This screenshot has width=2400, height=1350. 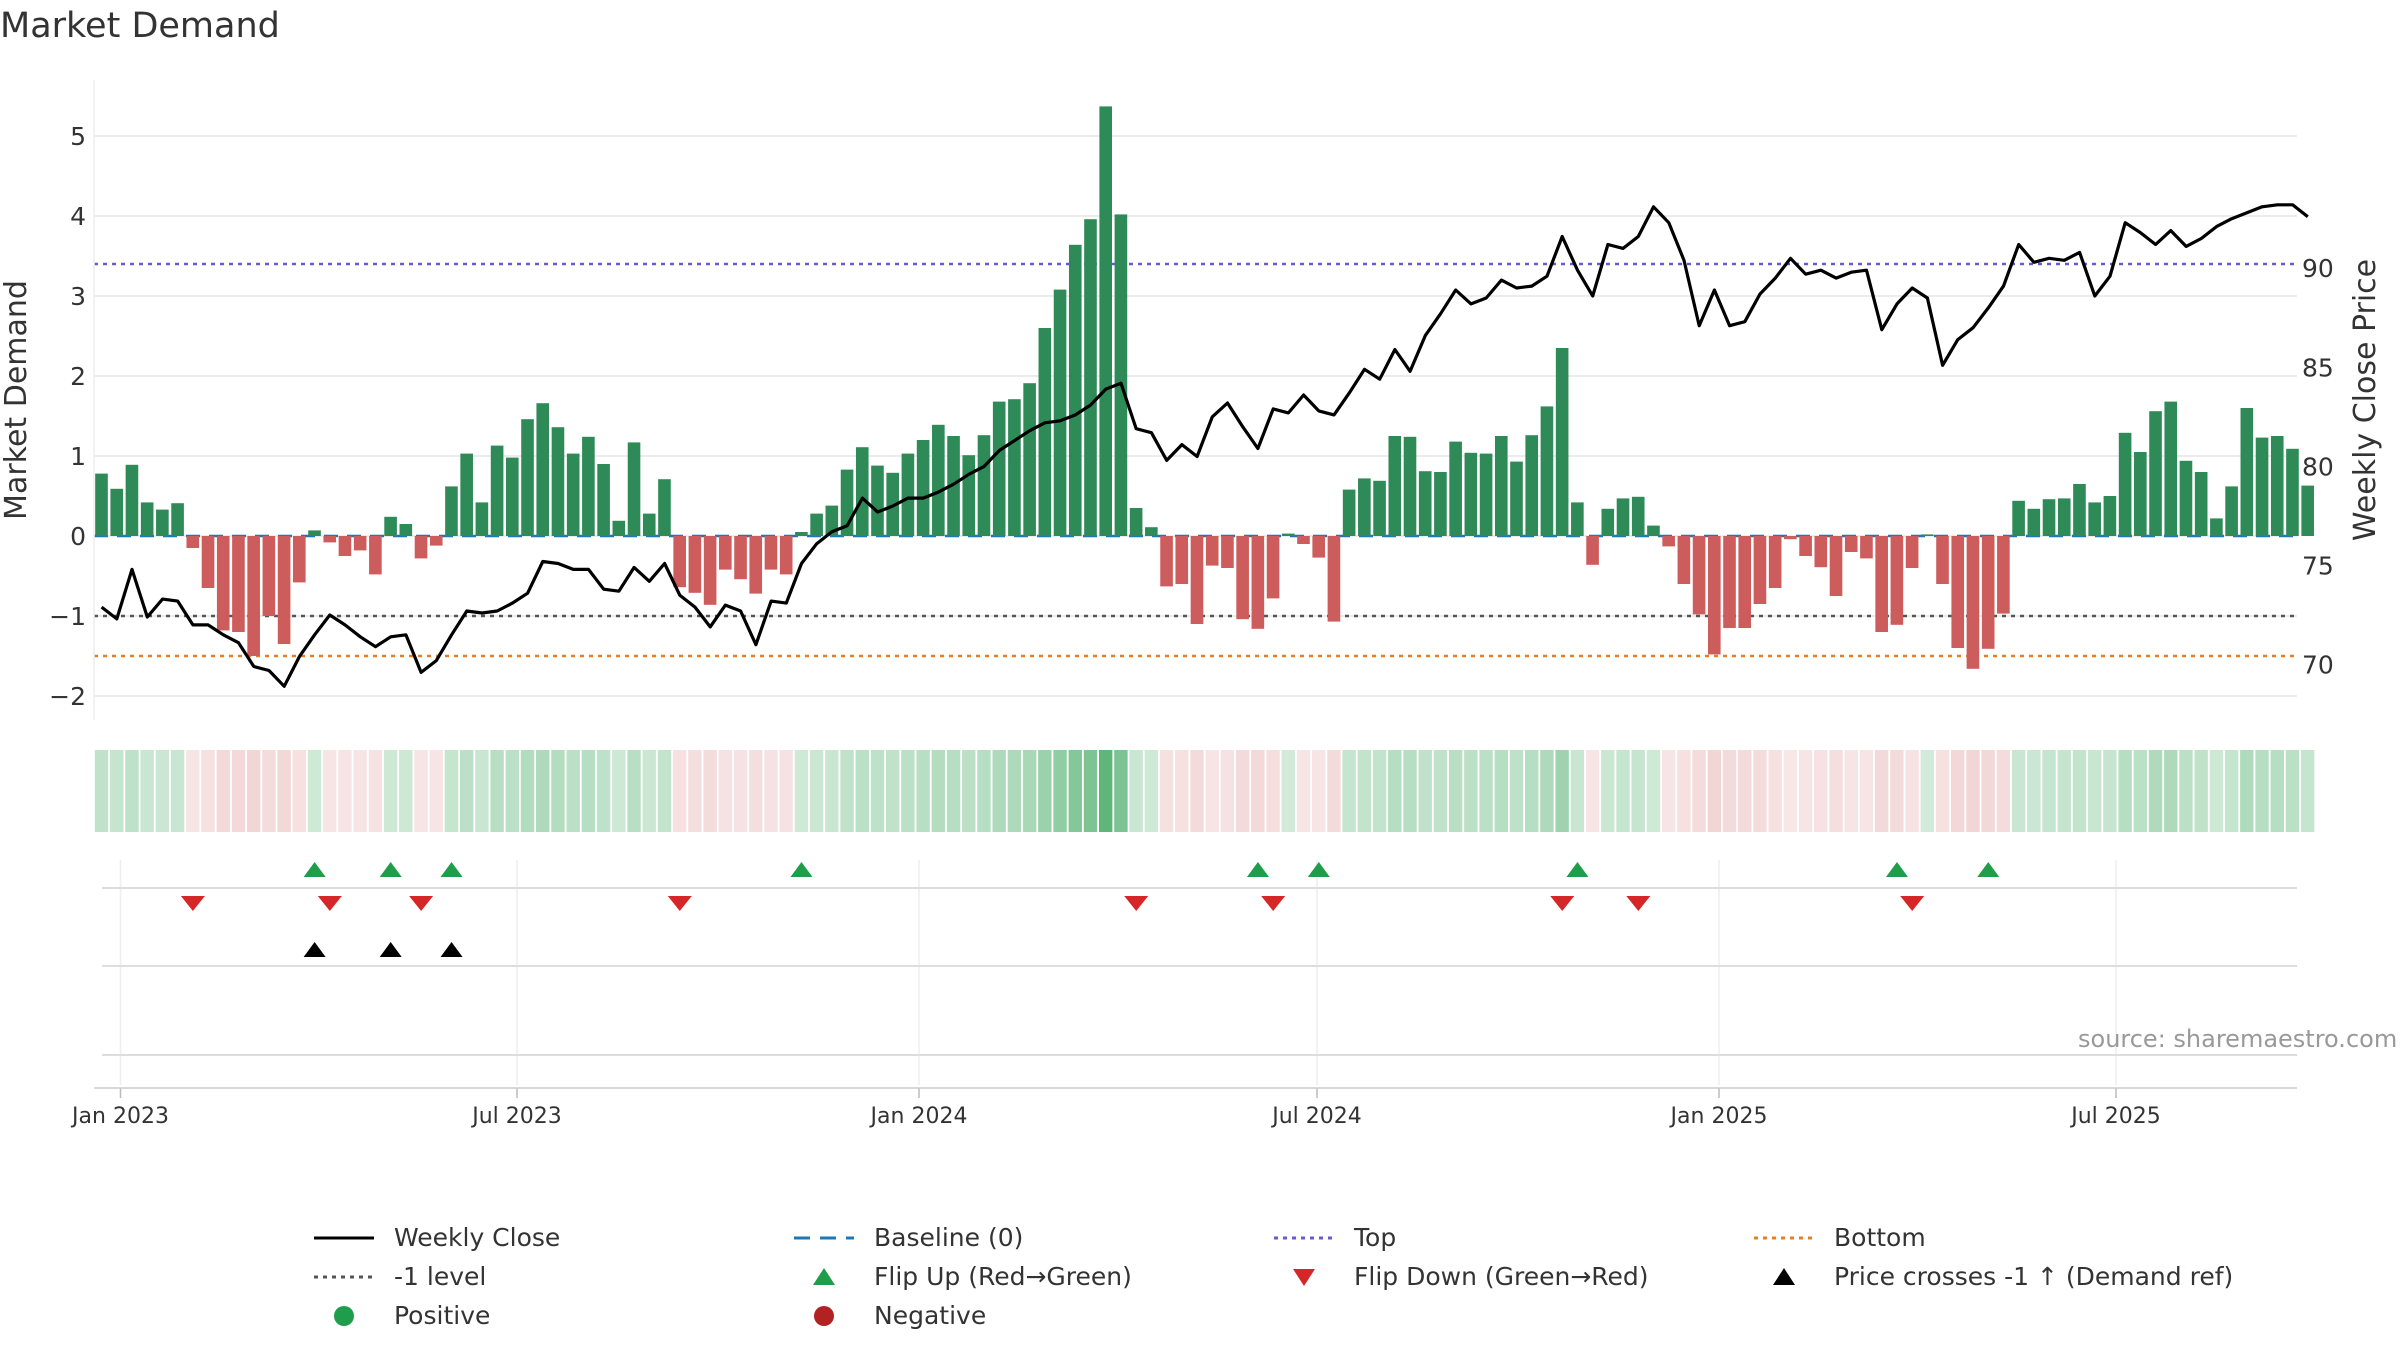 What do you see at coordinates (67, 696) in the screenshot?
I see `y-tick-label-left: −2` at bounding box center [67, 696].